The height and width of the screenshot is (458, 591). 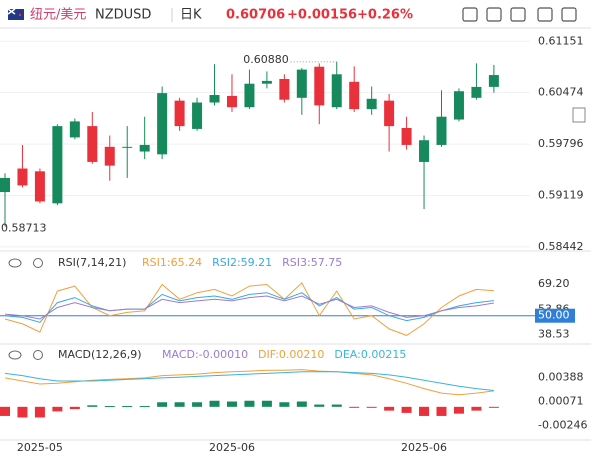 I want to click on legend-entry: DEA:0.00215, so click(x=370, y=354).